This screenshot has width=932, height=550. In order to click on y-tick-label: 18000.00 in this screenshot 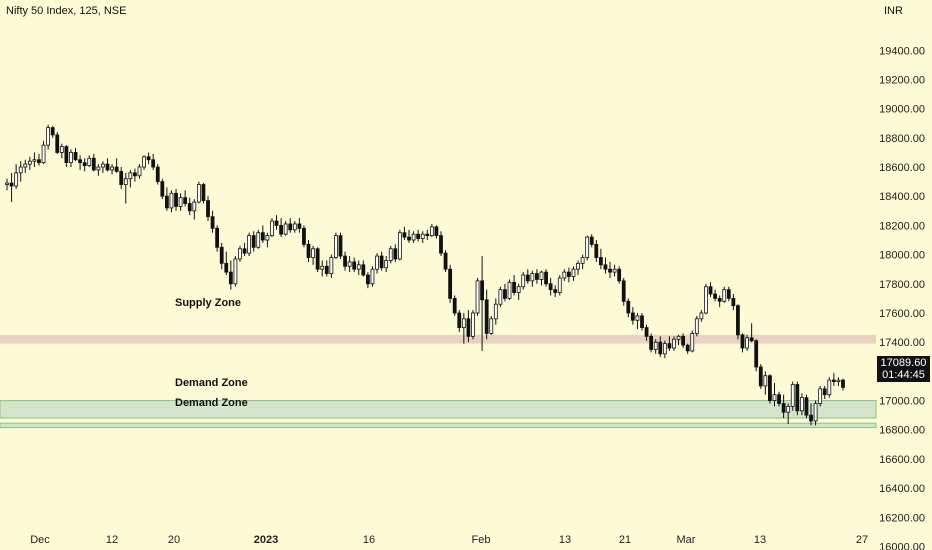, I will do `click(902, 256)`.